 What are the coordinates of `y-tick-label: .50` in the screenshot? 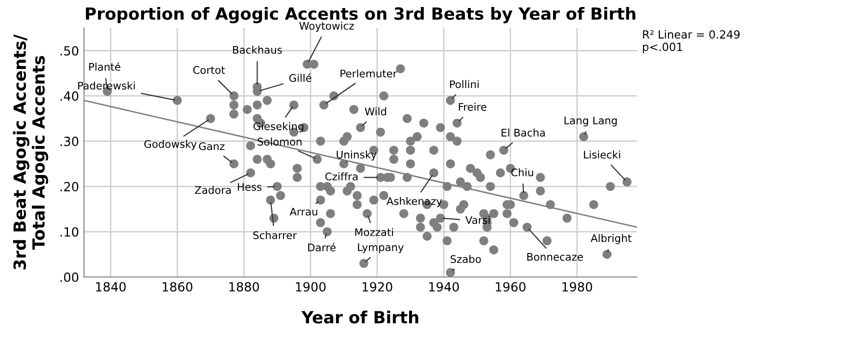 It's located at (69, 51).